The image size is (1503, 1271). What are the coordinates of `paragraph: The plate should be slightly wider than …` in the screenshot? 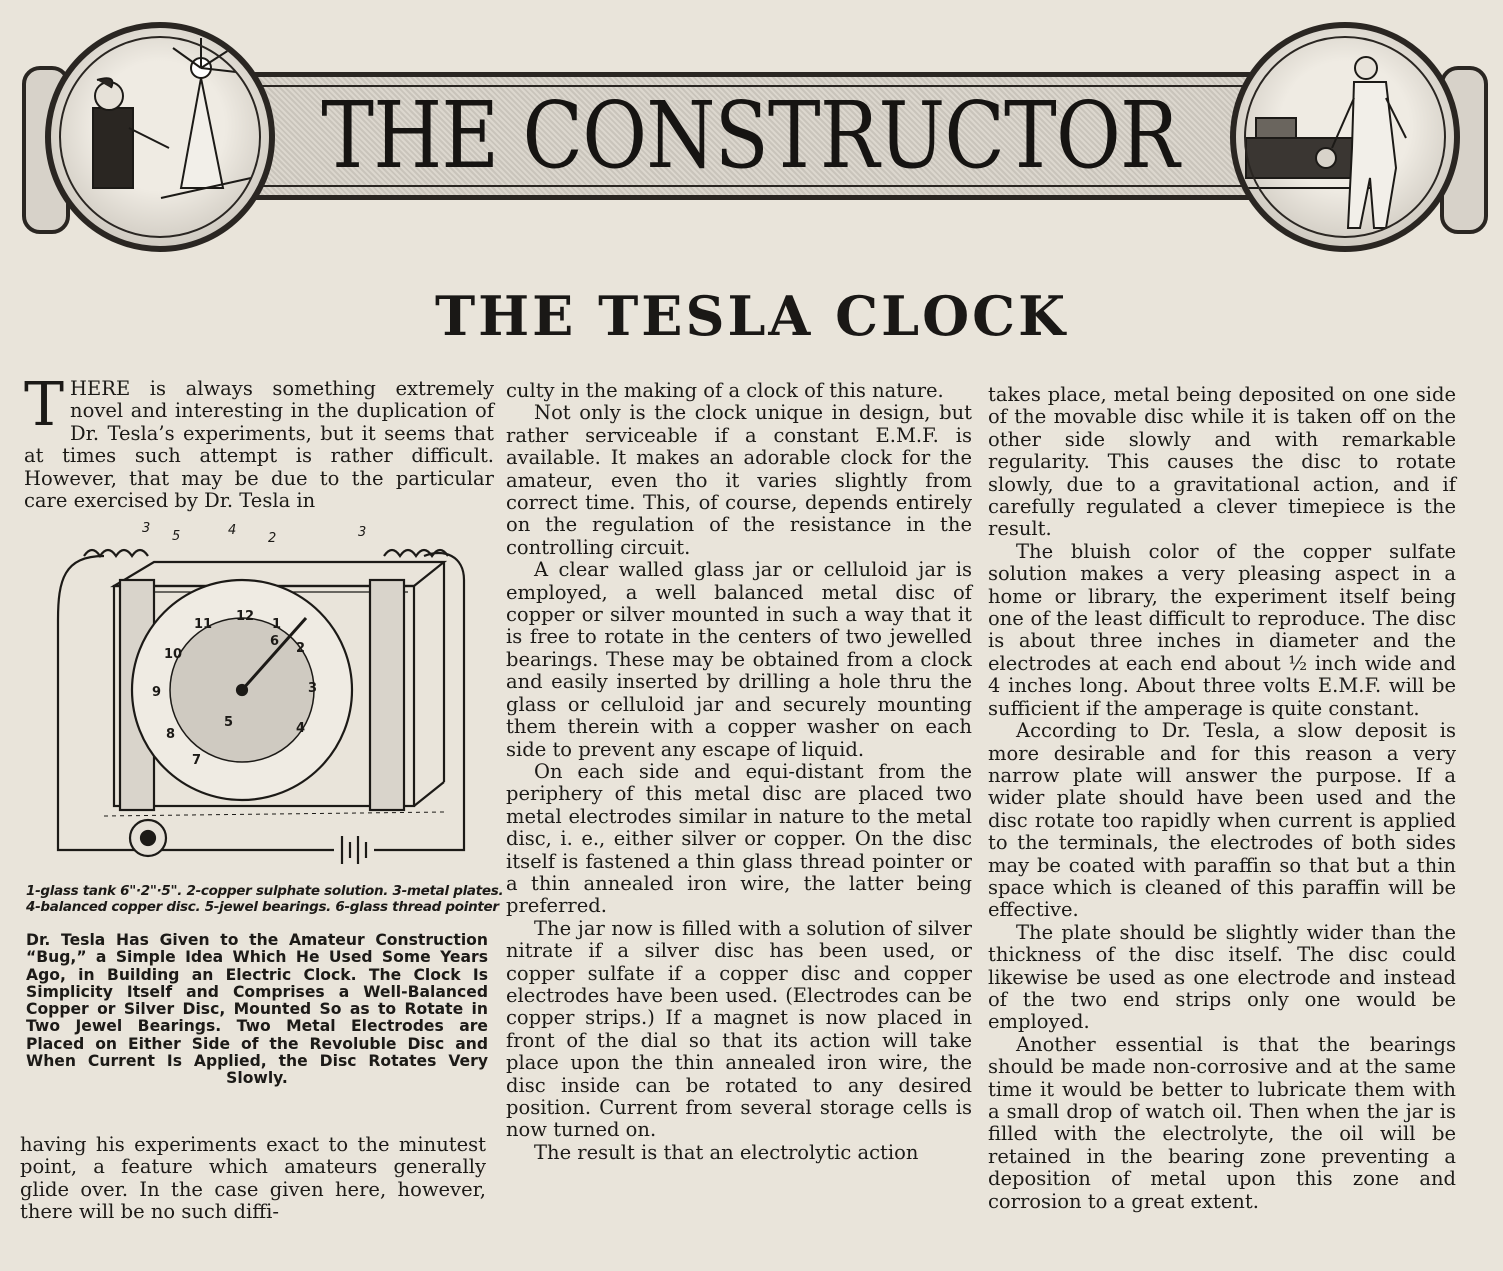 It's located at (1222, 977).